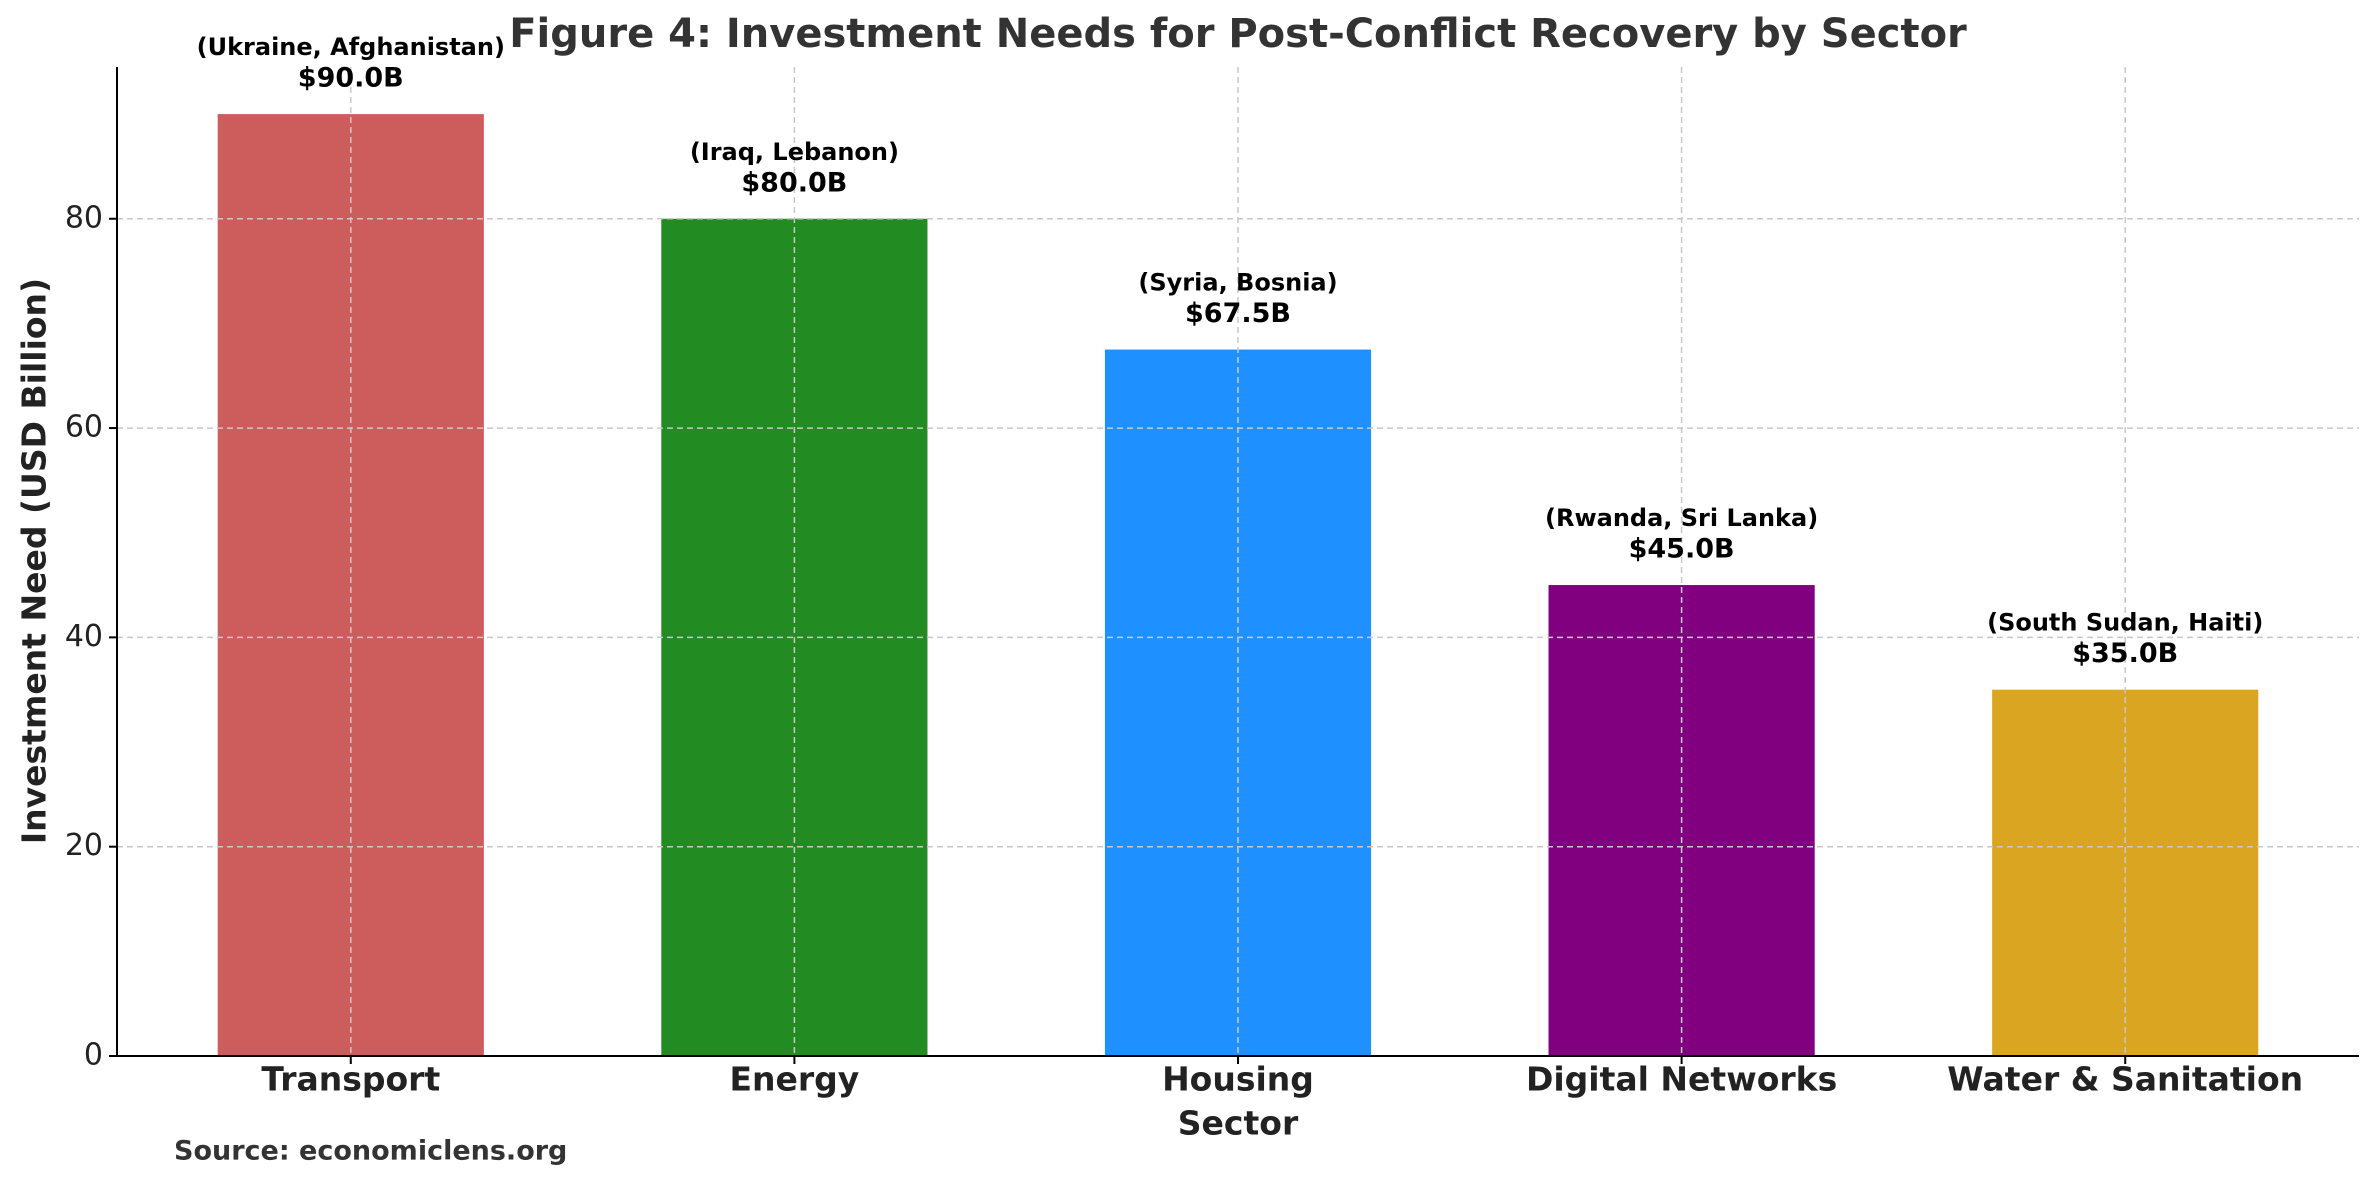 The width and height of the screenshot is (2379, 1186). Describe the element at coordinates (351, 47) in the screenshot. I see `annotation: (Ukraine, Afghanistan)` at that location.